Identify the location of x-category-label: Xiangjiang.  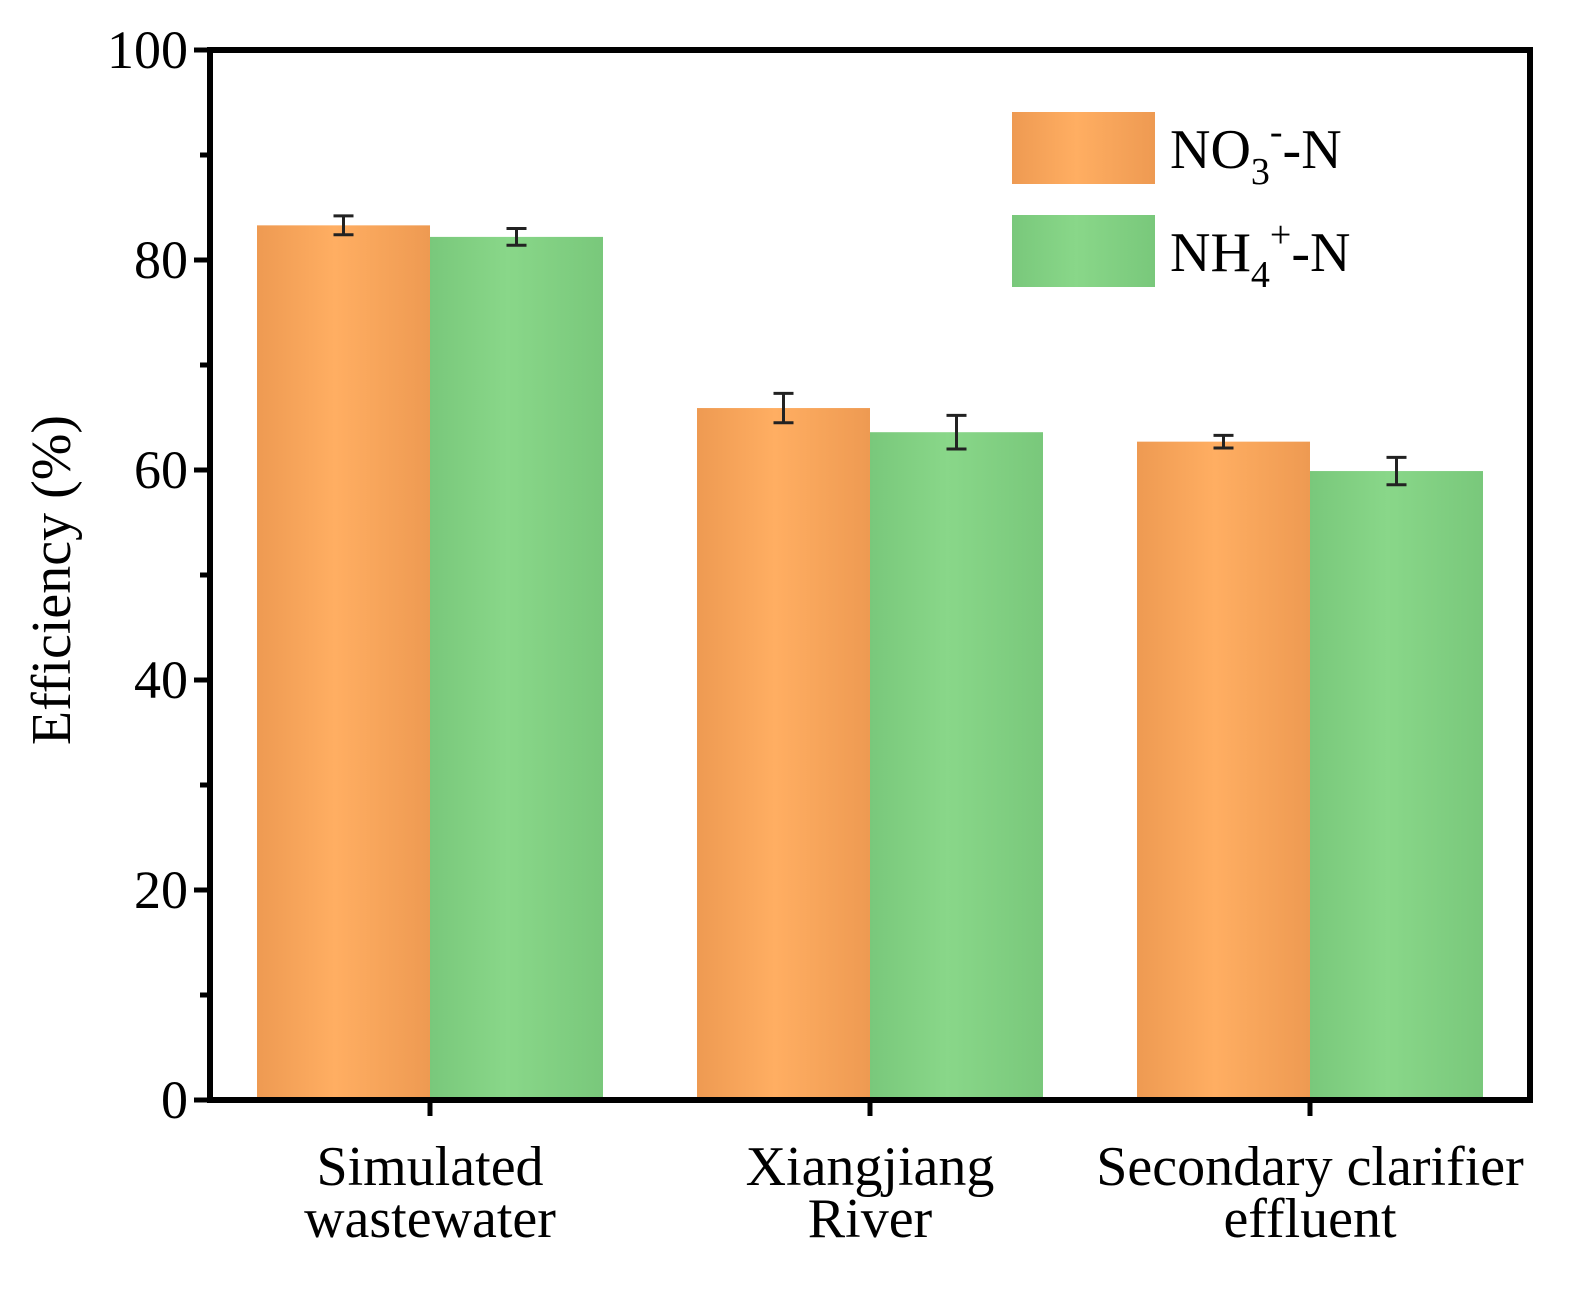
(870, 1167).